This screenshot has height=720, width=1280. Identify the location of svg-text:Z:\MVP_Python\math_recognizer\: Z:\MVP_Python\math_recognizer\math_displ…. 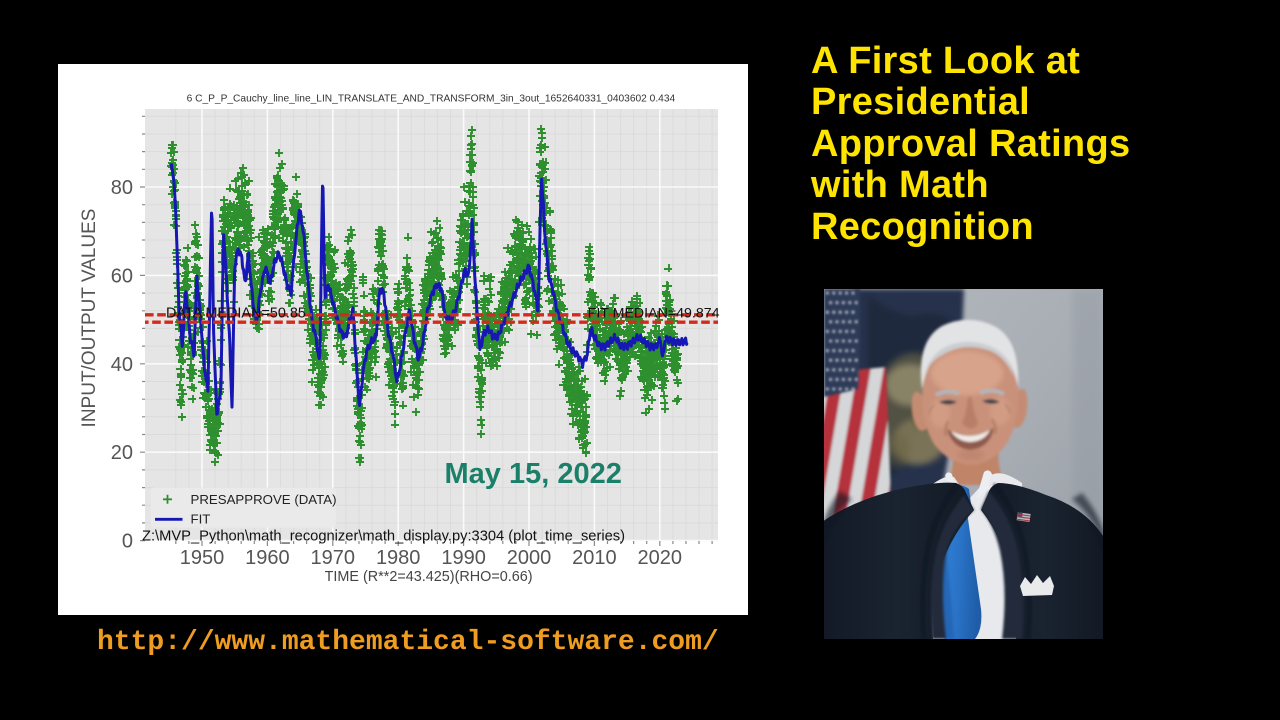
(383, 537).